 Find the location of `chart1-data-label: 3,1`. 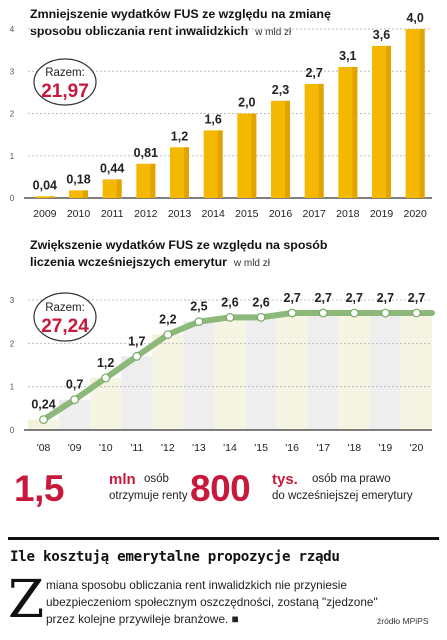

chart1-data-label: 3,1 is located at coordinates (347, 56).